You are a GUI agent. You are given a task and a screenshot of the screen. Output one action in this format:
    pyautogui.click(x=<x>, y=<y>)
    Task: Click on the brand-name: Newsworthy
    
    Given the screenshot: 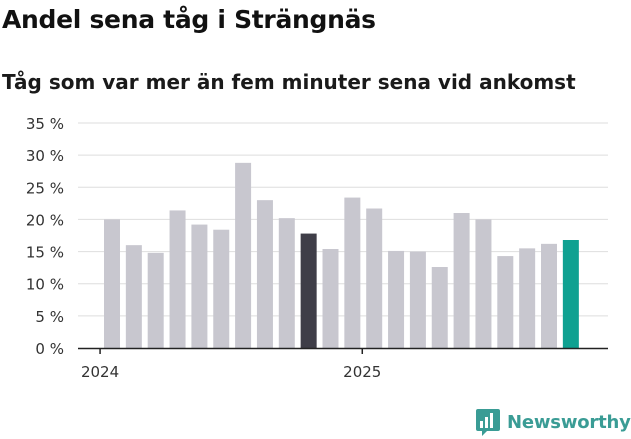 What is the action you would take?
    pyautogui.click(x=569, y=422)
    